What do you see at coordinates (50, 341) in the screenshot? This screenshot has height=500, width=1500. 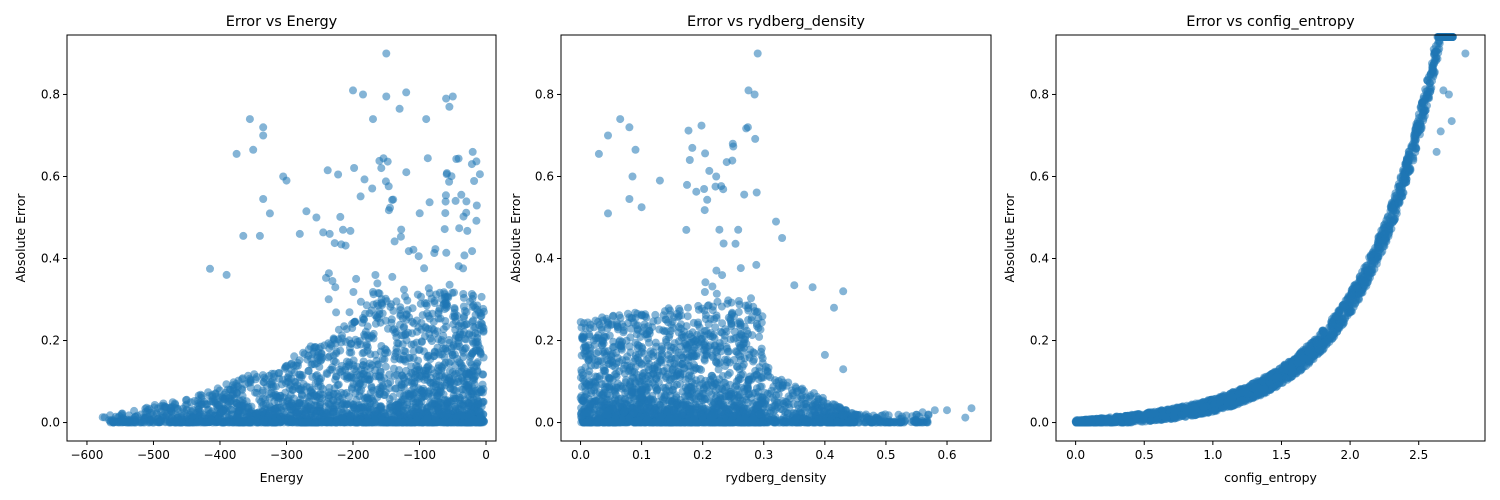 I see `y-tick-label: 0.2` at bounding box center [50, 341].